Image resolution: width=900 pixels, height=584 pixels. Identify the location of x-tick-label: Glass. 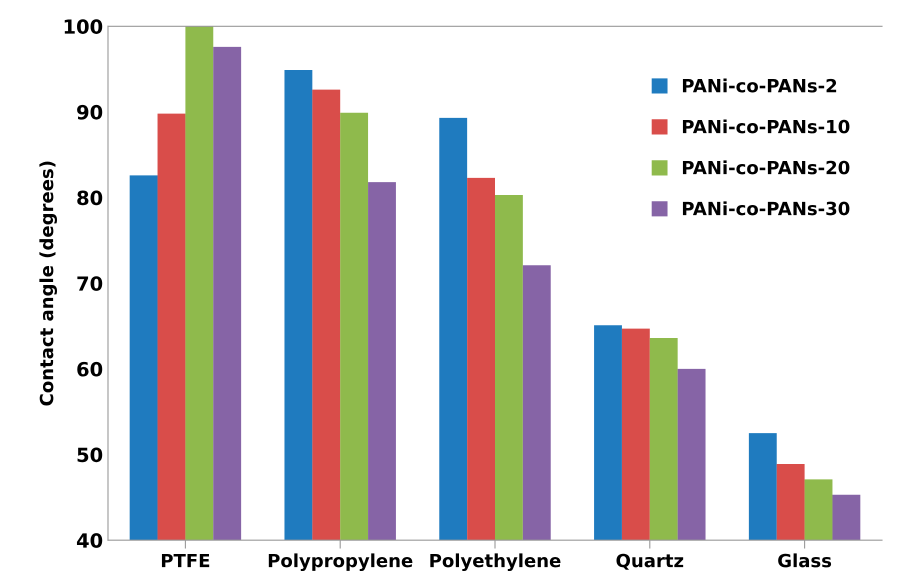
(805, 560).